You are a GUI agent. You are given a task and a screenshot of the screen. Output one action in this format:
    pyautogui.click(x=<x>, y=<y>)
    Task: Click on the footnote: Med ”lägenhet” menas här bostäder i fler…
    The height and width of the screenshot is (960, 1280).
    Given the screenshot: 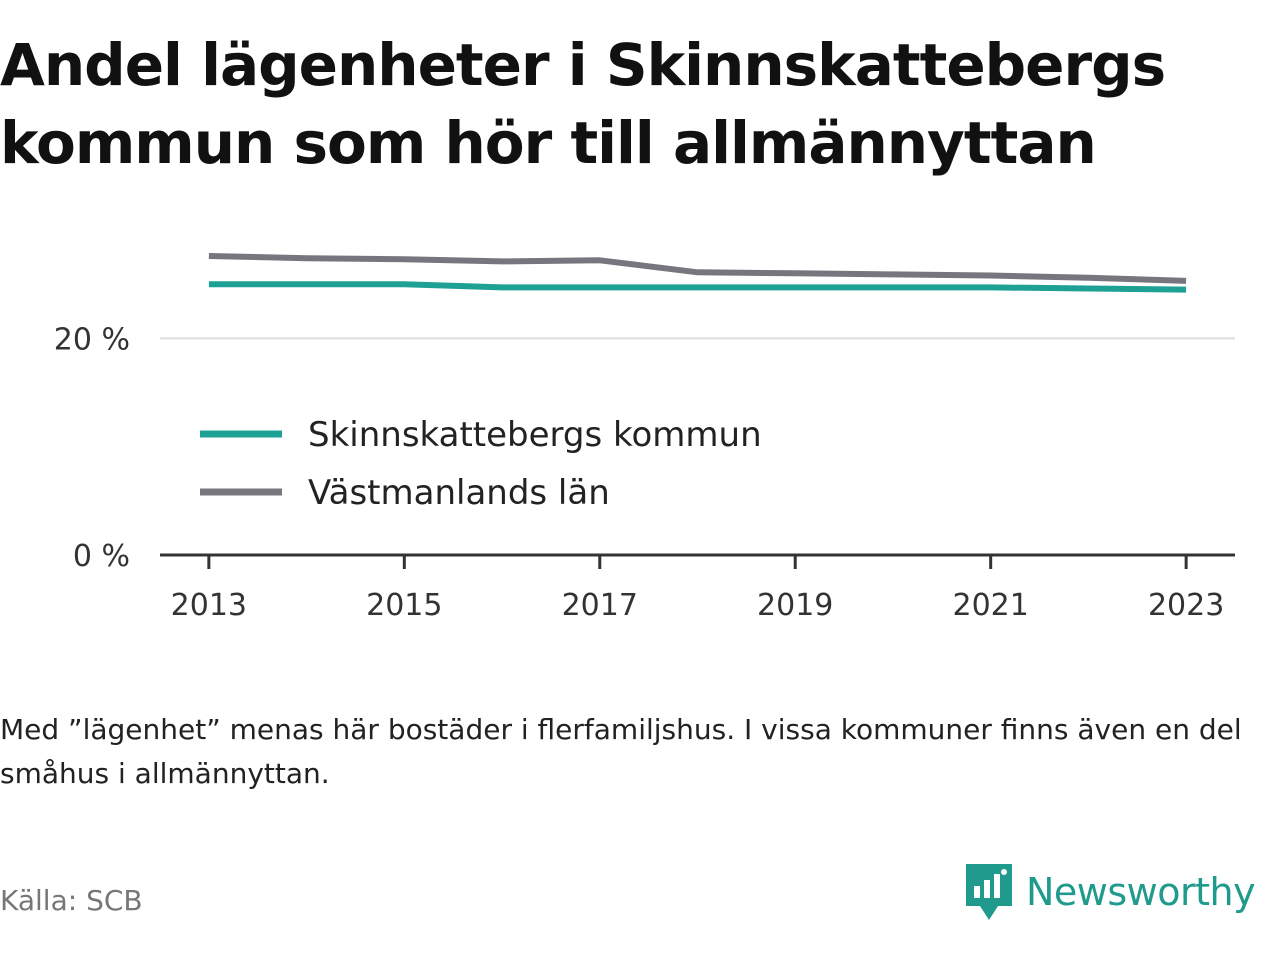 What is the action you would take?
    pyautogui.click(x=621, y=751)
    